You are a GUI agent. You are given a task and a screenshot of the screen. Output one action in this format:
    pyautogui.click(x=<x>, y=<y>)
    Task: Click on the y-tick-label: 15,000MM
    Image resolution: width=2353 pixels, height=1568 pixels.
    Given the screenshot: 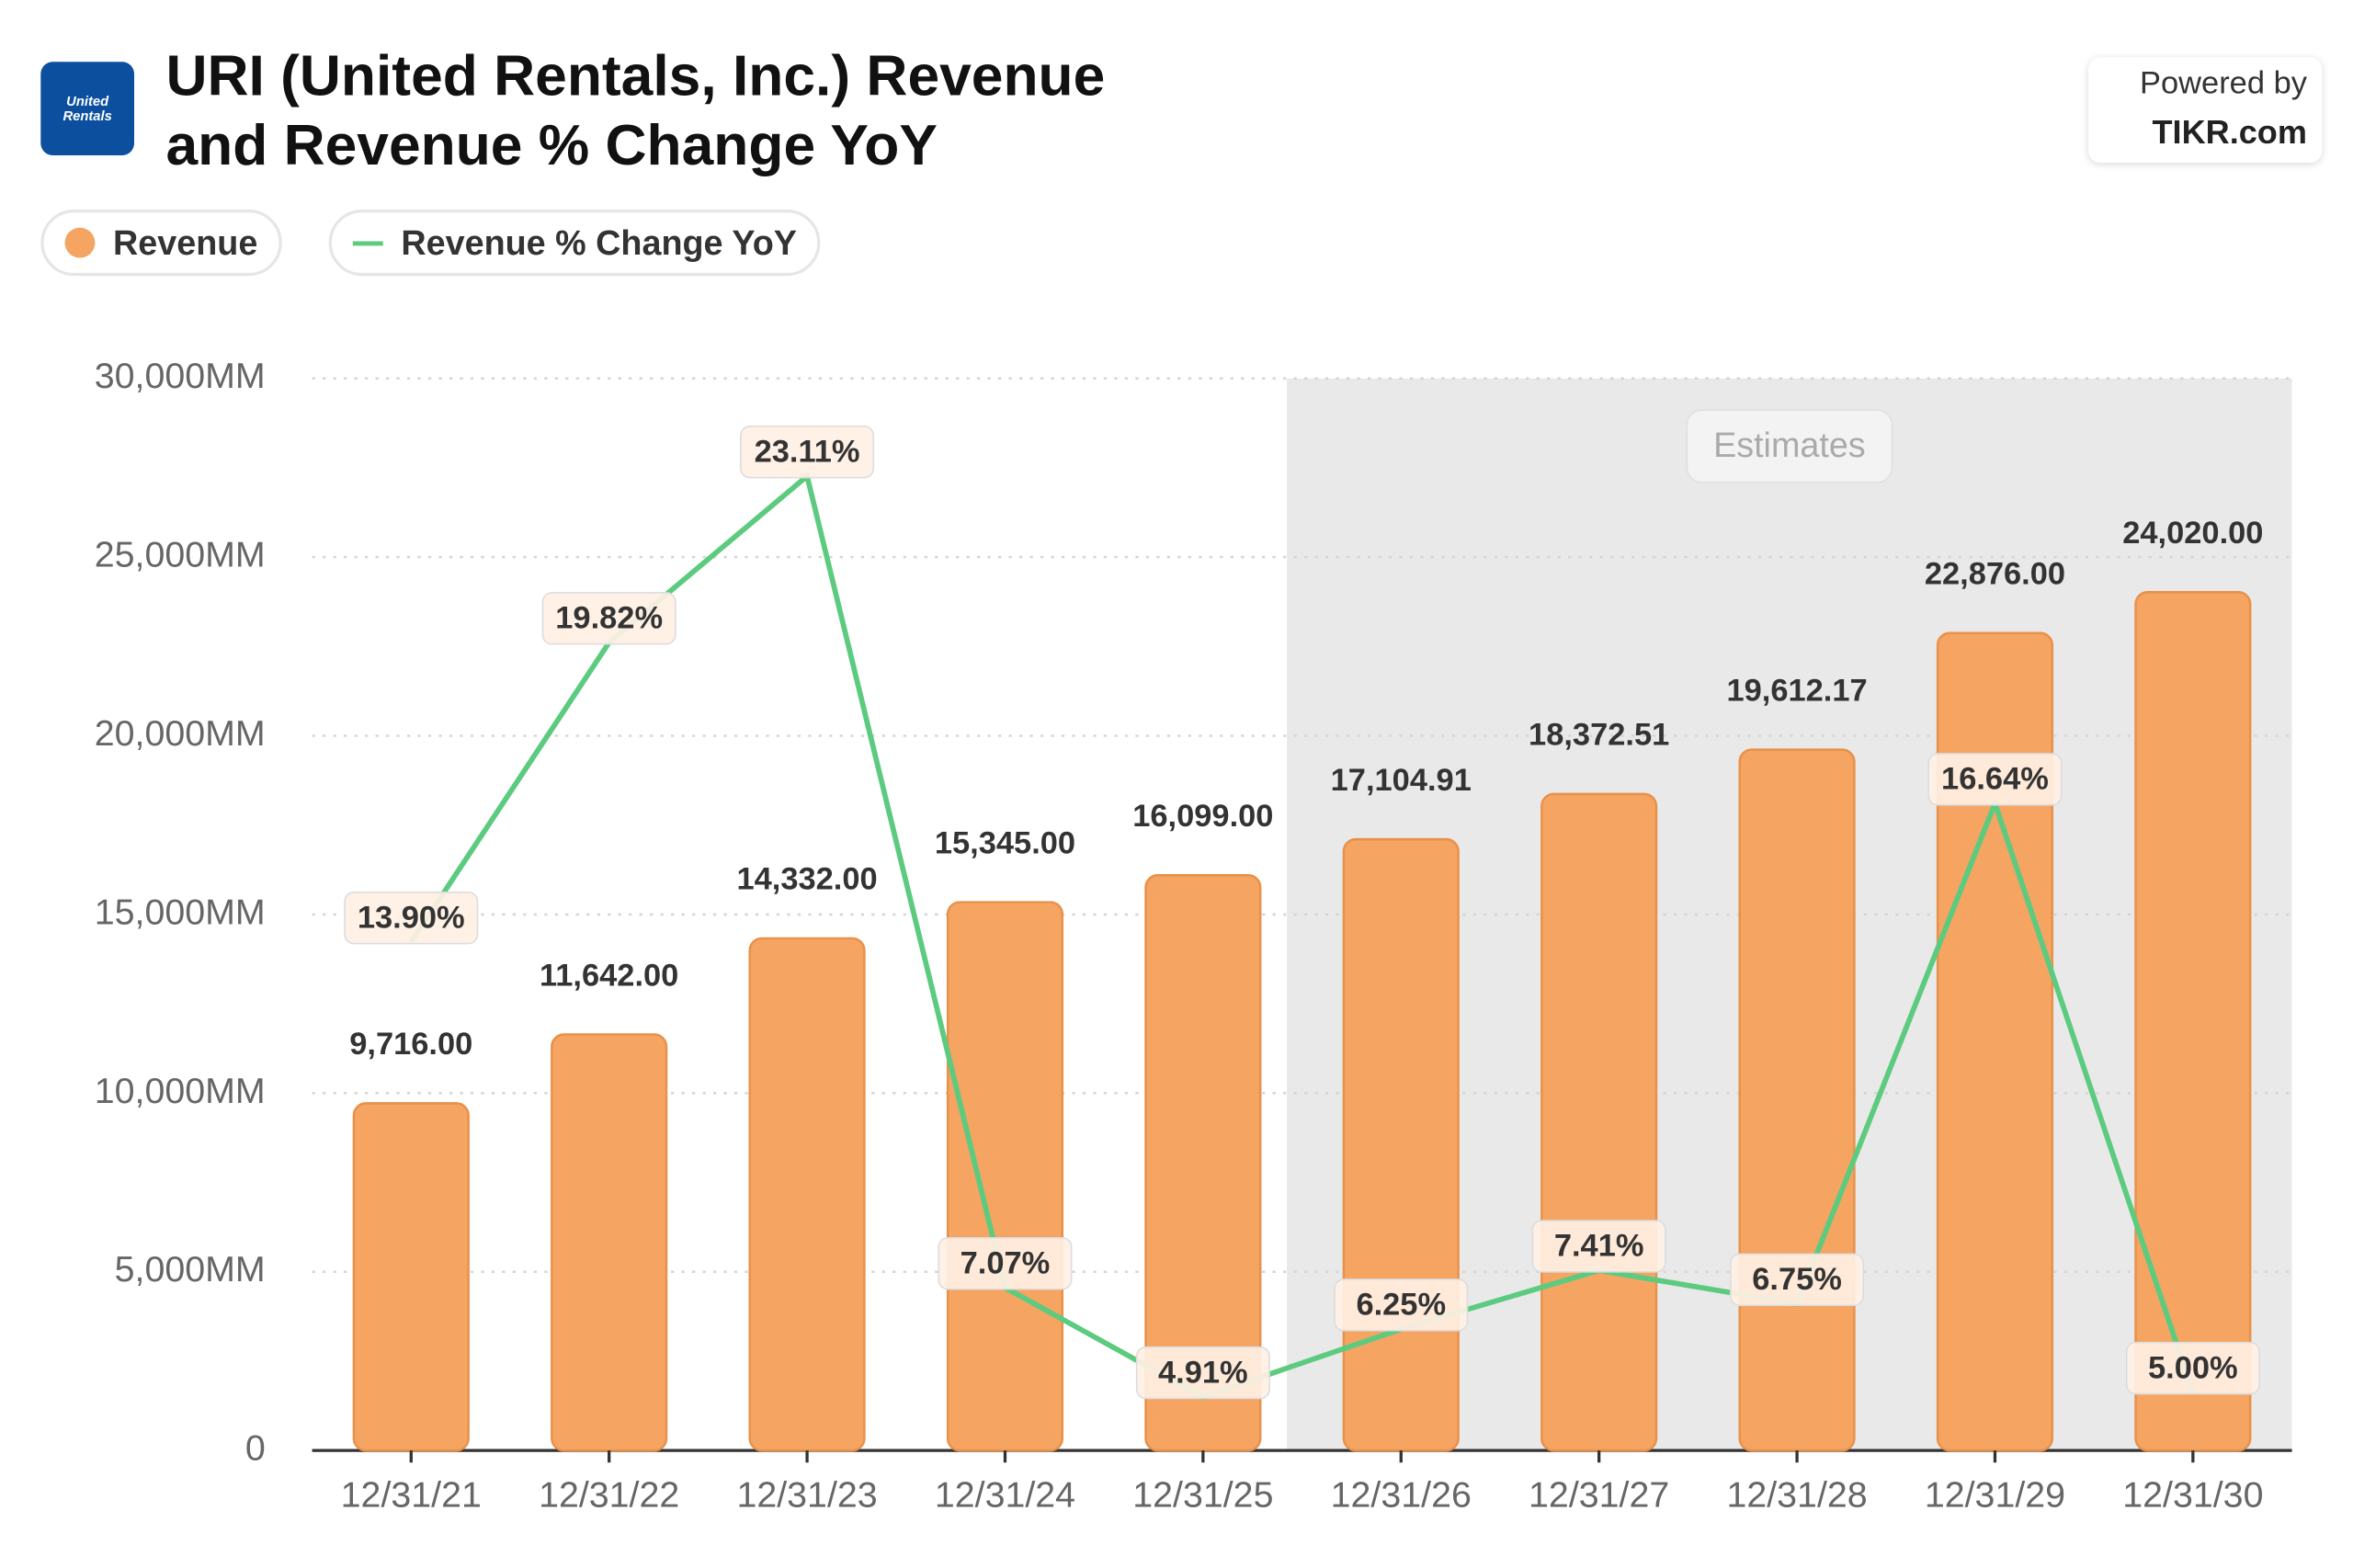 What is the action you would take?
    pyautogui.click(x=180, y=912)
    